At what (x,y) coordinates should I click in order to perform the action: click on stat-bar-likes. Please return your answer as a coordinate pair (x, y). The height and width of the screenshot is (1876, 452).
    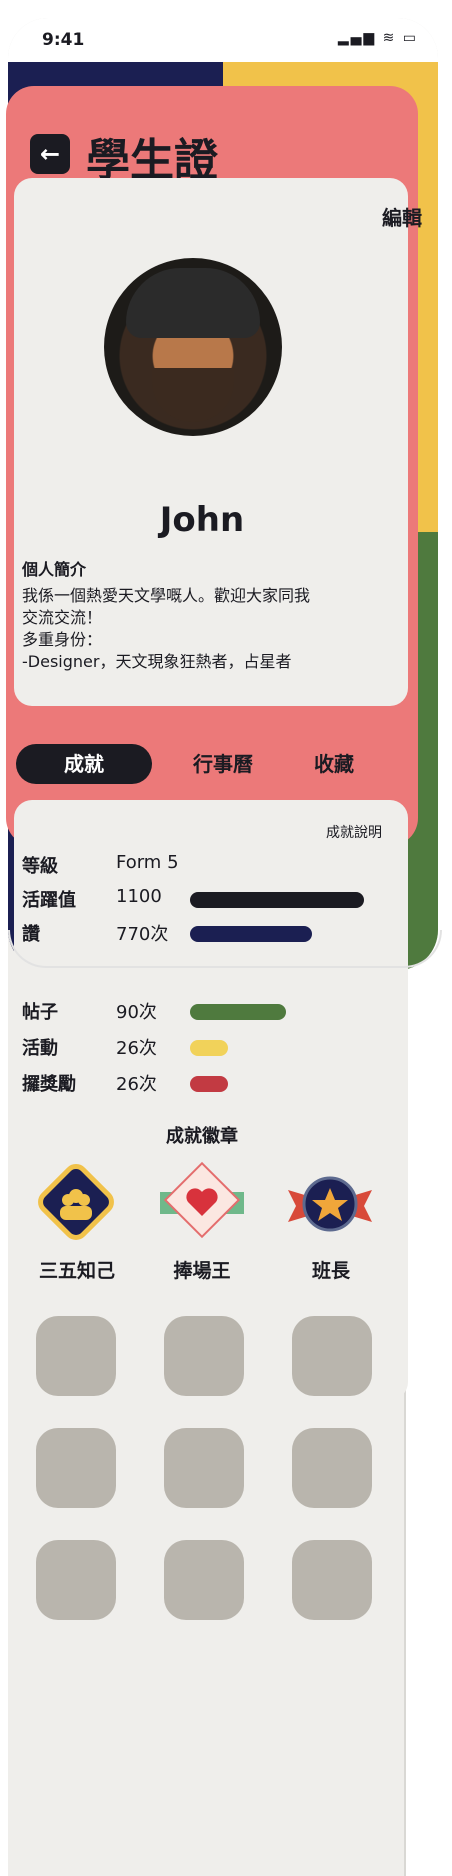
    Looking at the image, I should click on (251, 934).